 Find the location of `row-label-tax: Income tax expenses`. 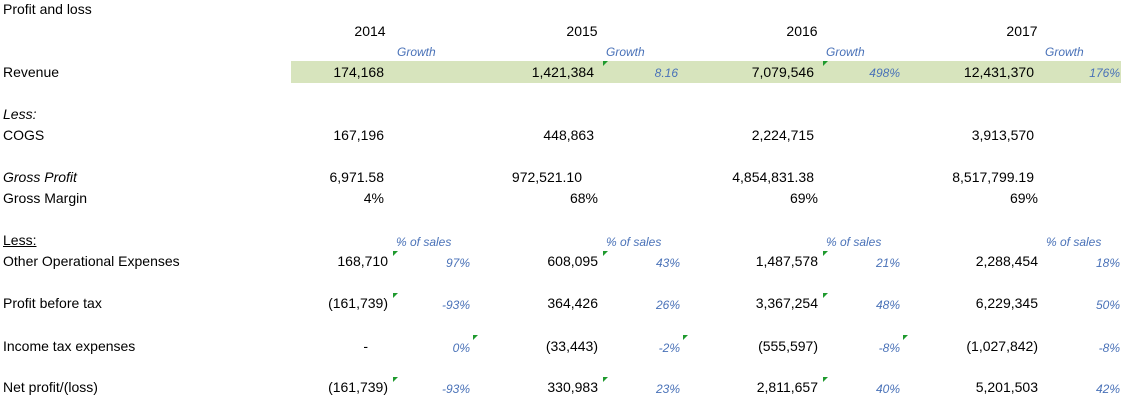

row-label-tax: Income tax expenses is located at coordinates (69, 346).